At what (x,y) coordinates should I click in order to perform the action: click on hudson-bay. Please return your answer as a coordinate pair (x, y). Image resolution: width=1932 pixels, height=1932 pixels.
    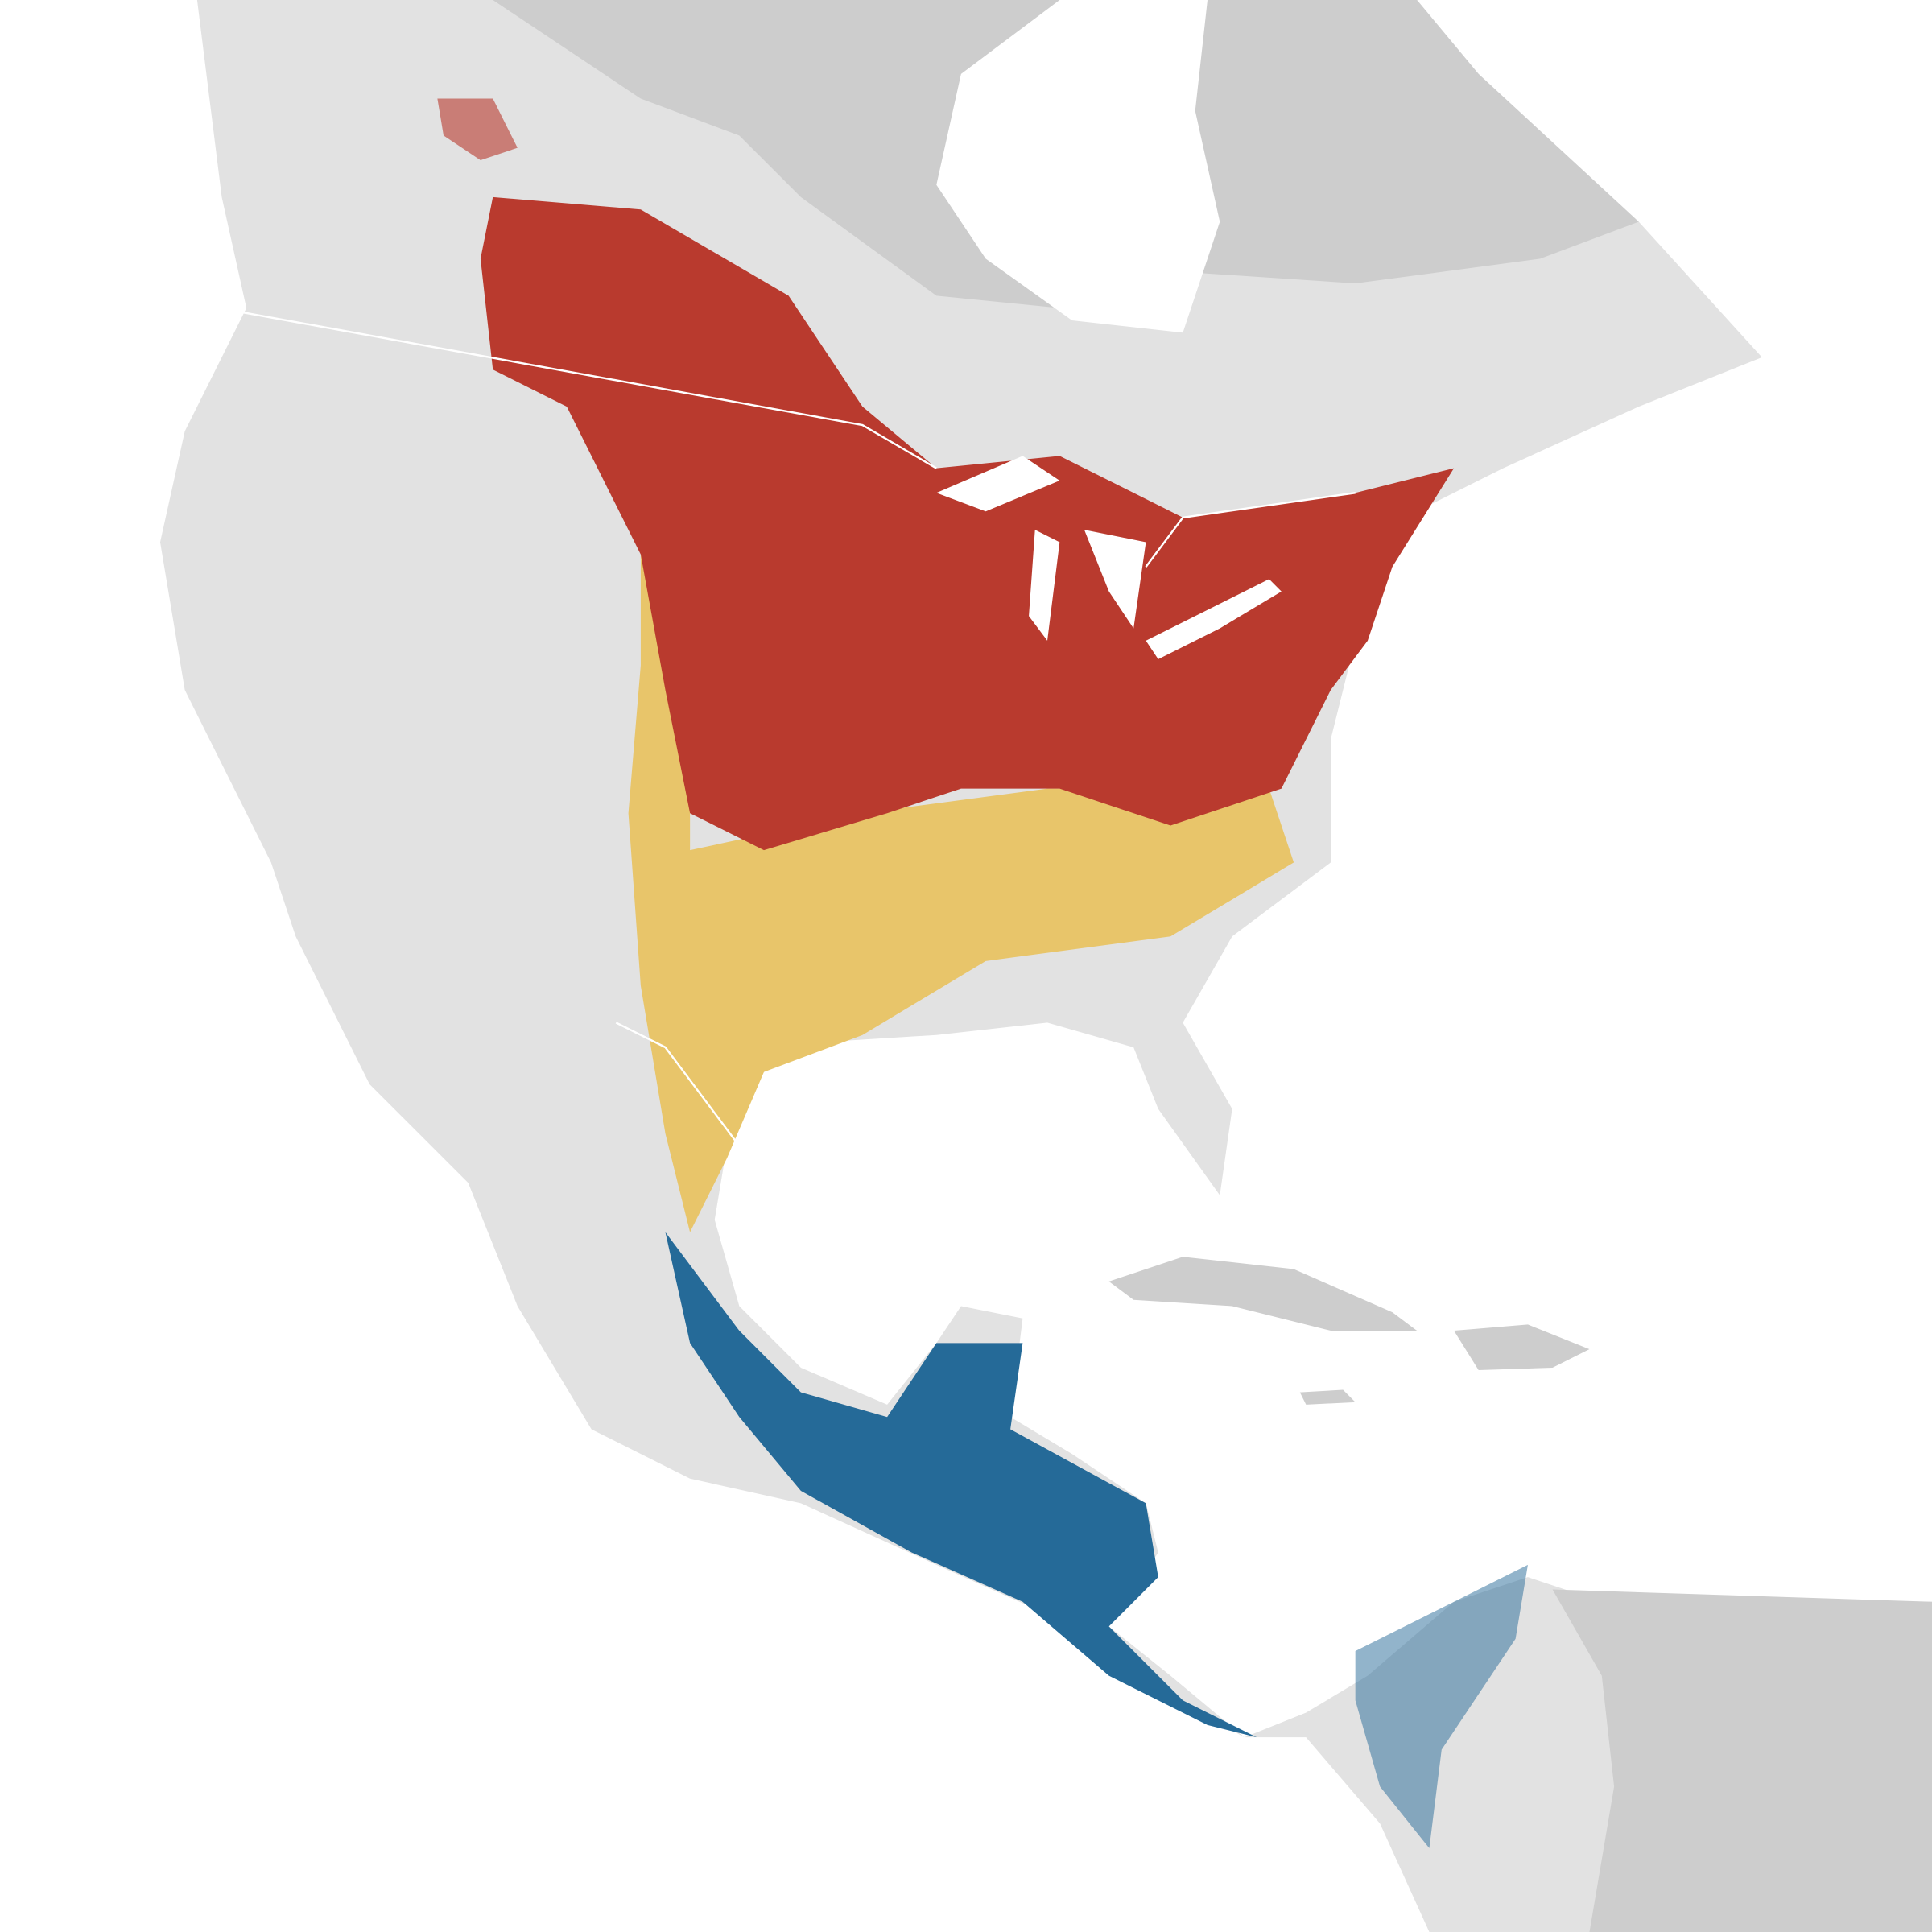
    Looking at the image, I should click on (1078, 166).